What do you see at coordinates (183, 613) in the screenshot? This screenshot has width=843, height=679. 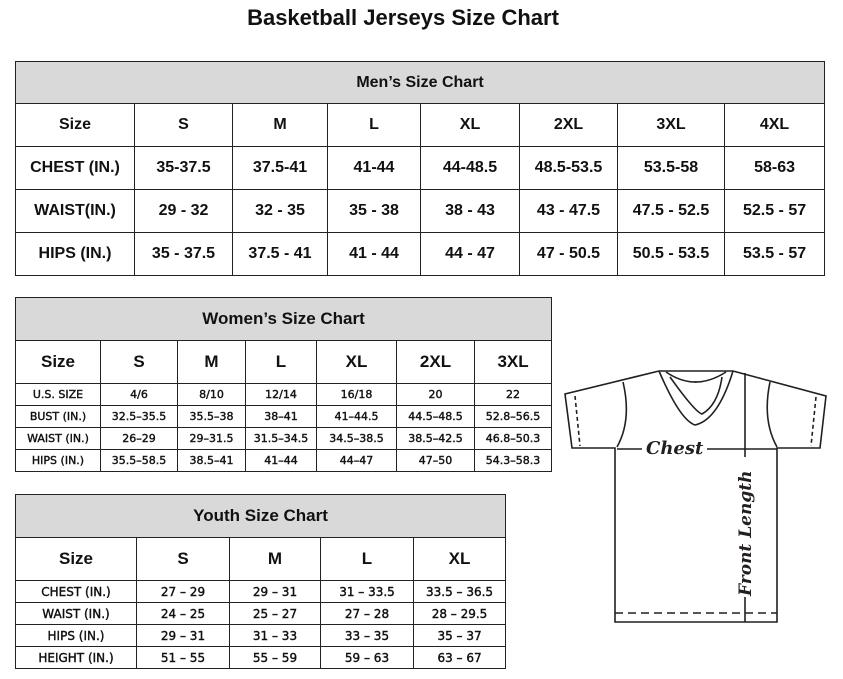 I see `table-cell: 24 – 25` at bounding box center [183, 613].